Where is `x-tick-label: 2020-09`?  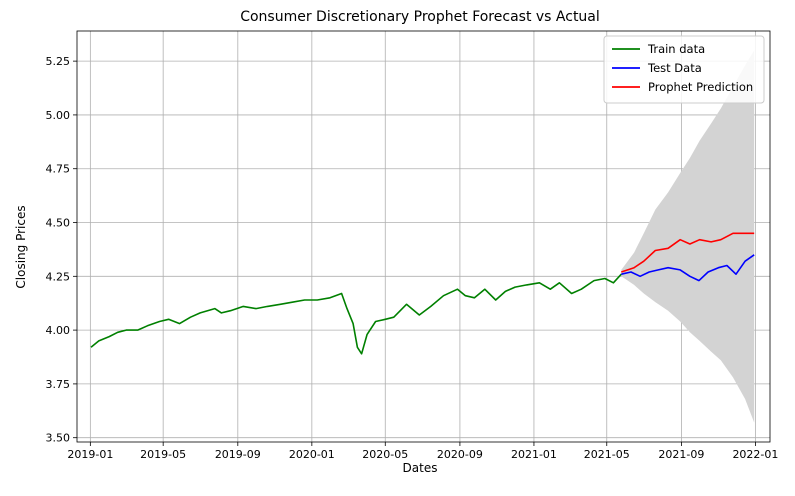 x-tick-label: 2020-09 is located at coordinates (460, 454).